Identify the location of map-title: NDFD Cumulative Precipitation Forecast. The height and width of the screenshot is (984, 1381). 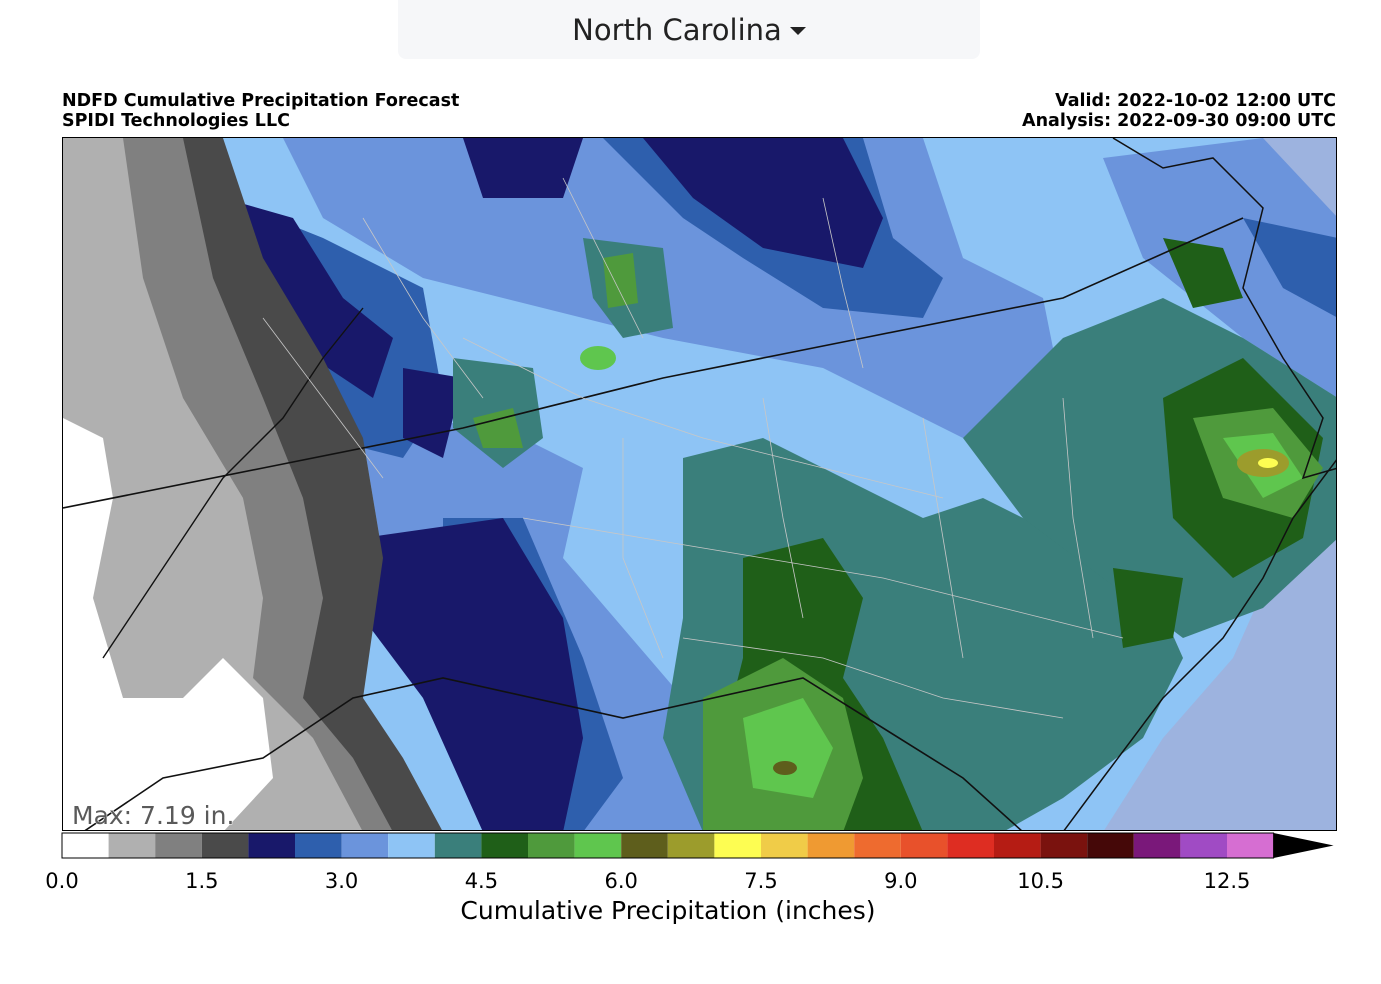
(261, 101).